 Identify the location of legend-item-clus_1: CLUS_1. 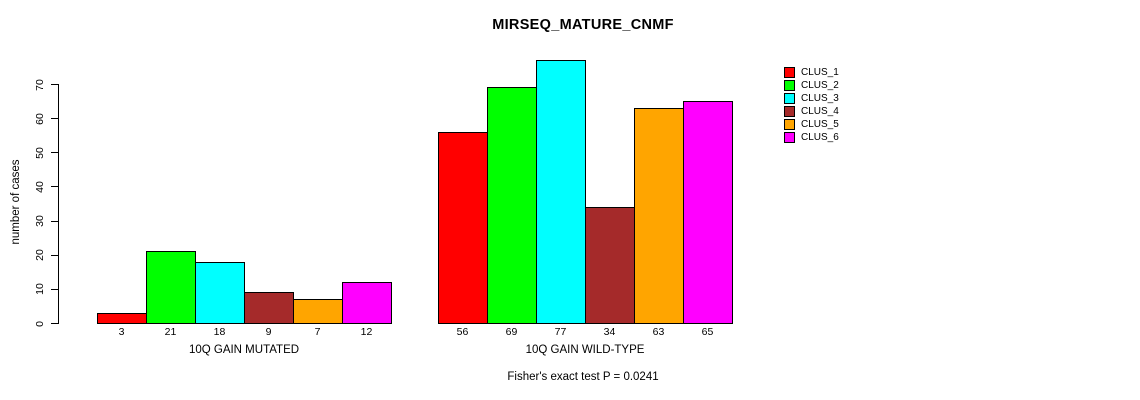
(811, 72).